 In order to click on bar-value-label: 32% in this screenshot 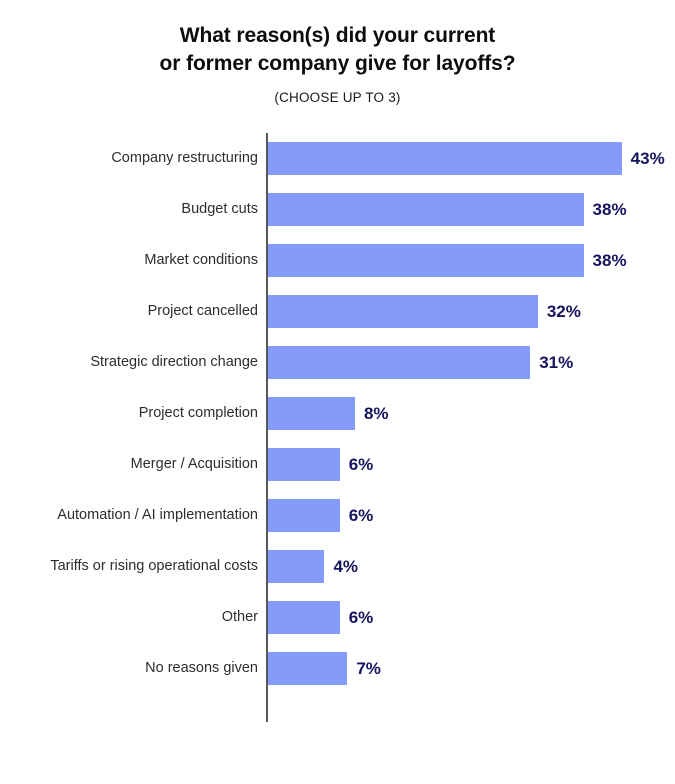, I will do `click(563, 311)`.